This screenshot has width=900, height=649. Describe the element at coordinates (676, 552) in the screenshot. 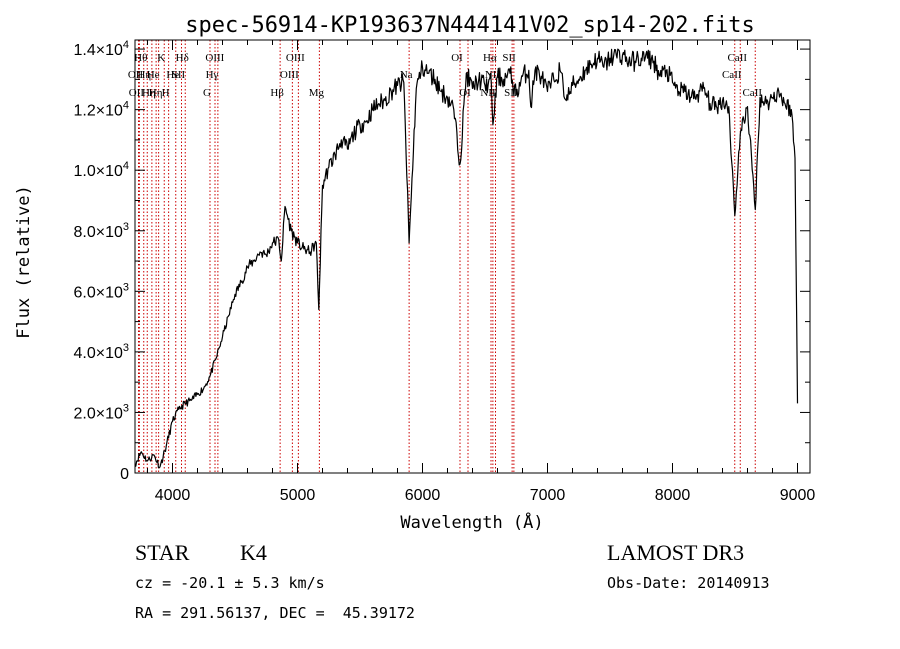

I see `survey-name: LAMOST DR3` at that location.